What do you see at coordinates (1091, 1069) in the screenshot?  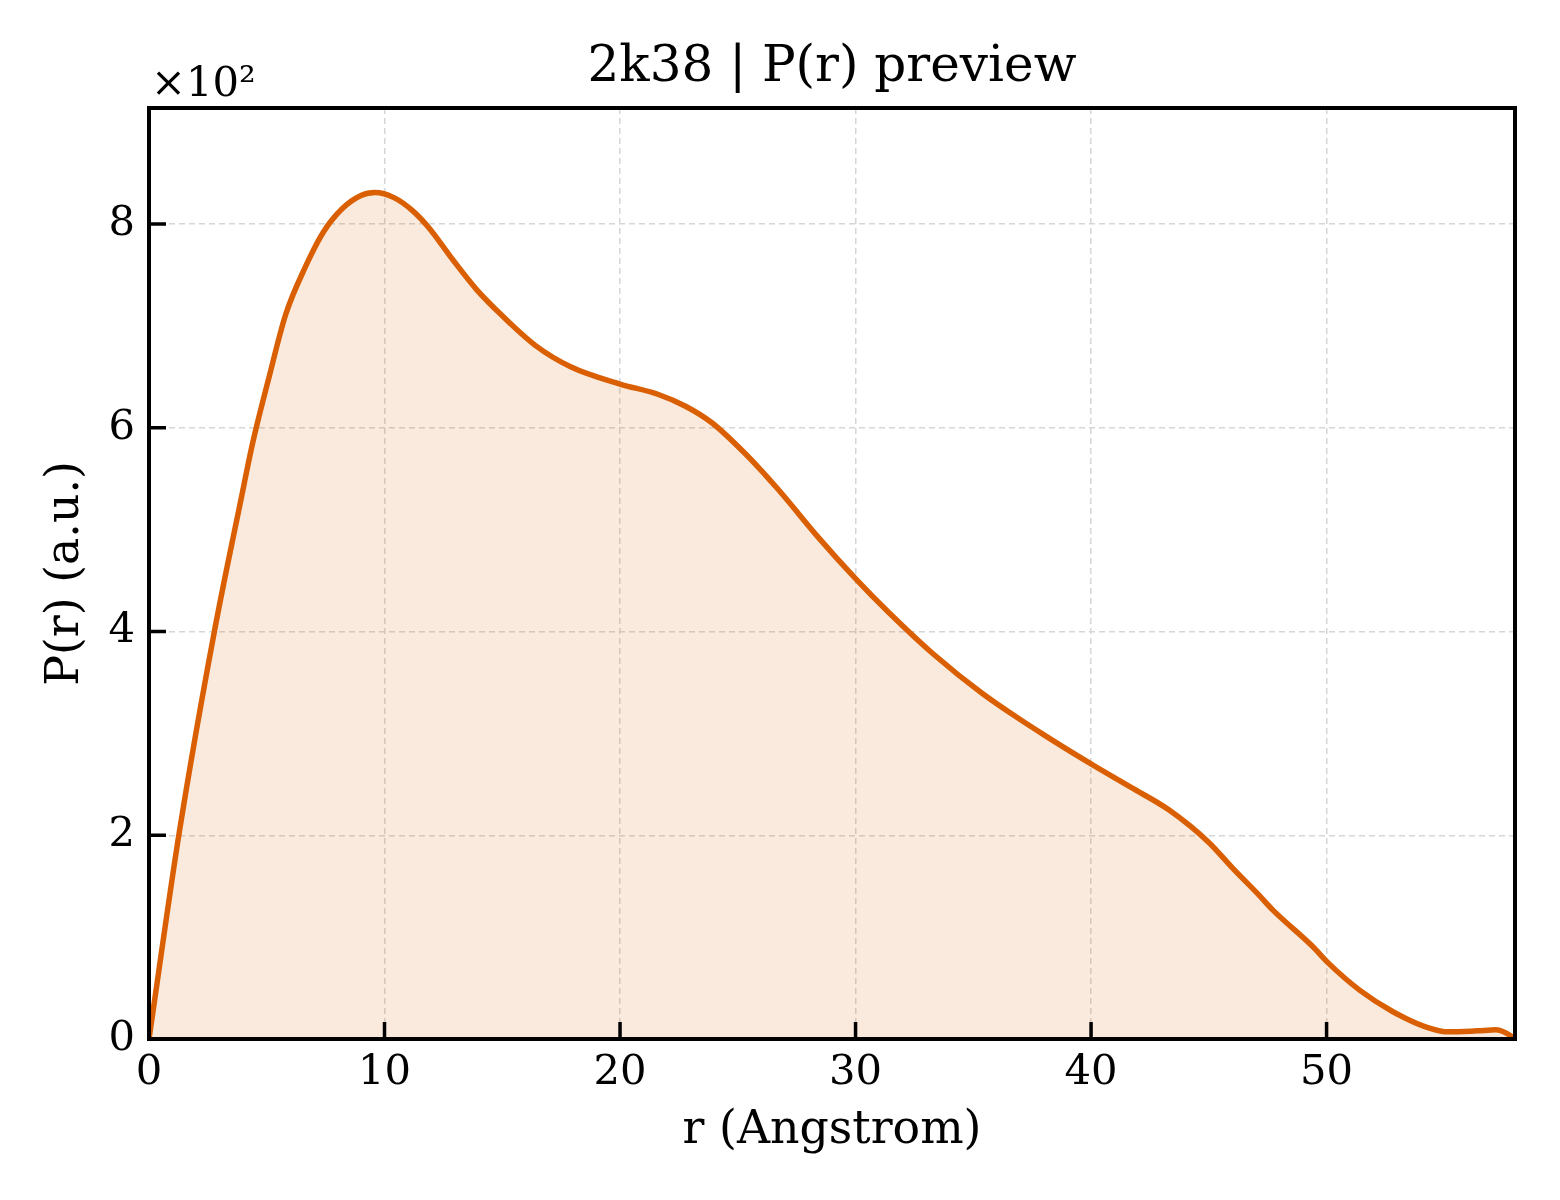 I see `x-tick-label: 40` at bounding box center [1091, 1069].